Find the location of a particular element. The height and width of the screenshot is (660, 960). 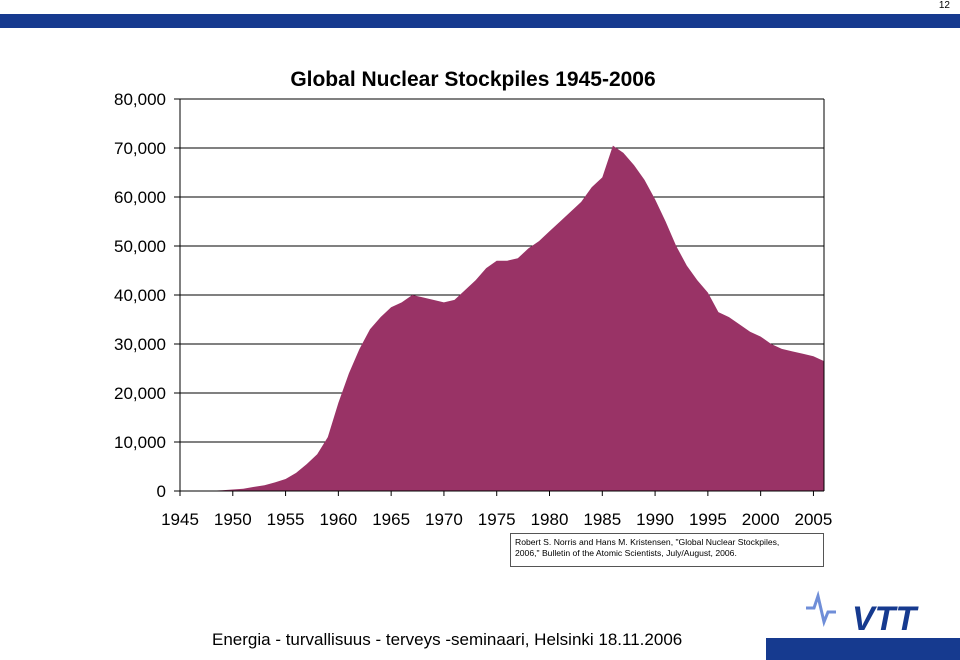

x-tick-label: 1975 is located at coordinates (497, 519).